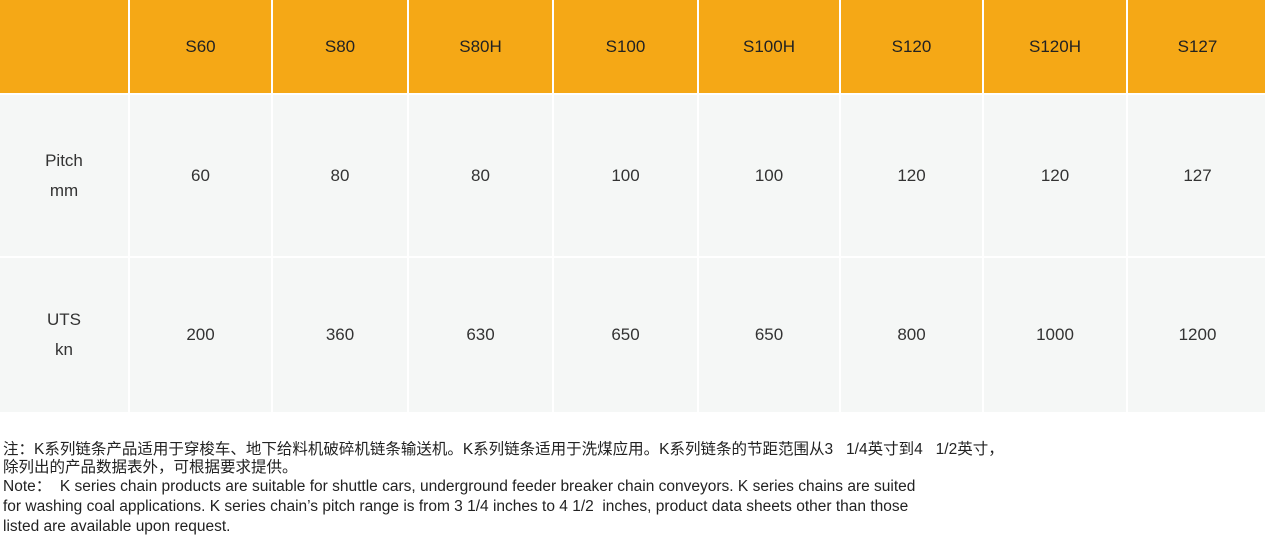 The width and height of the screenshot is (1265, 550). I want to click on header-cell: S127, so click(1196, 46).